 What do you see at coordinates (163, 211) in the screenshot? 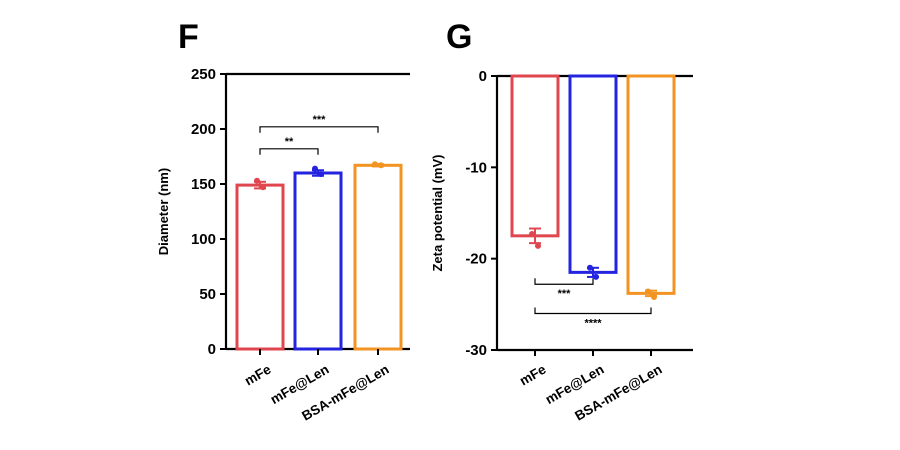
I see `f-y-axis-title: Diameter (nm)` at bounding box center [163, 211].